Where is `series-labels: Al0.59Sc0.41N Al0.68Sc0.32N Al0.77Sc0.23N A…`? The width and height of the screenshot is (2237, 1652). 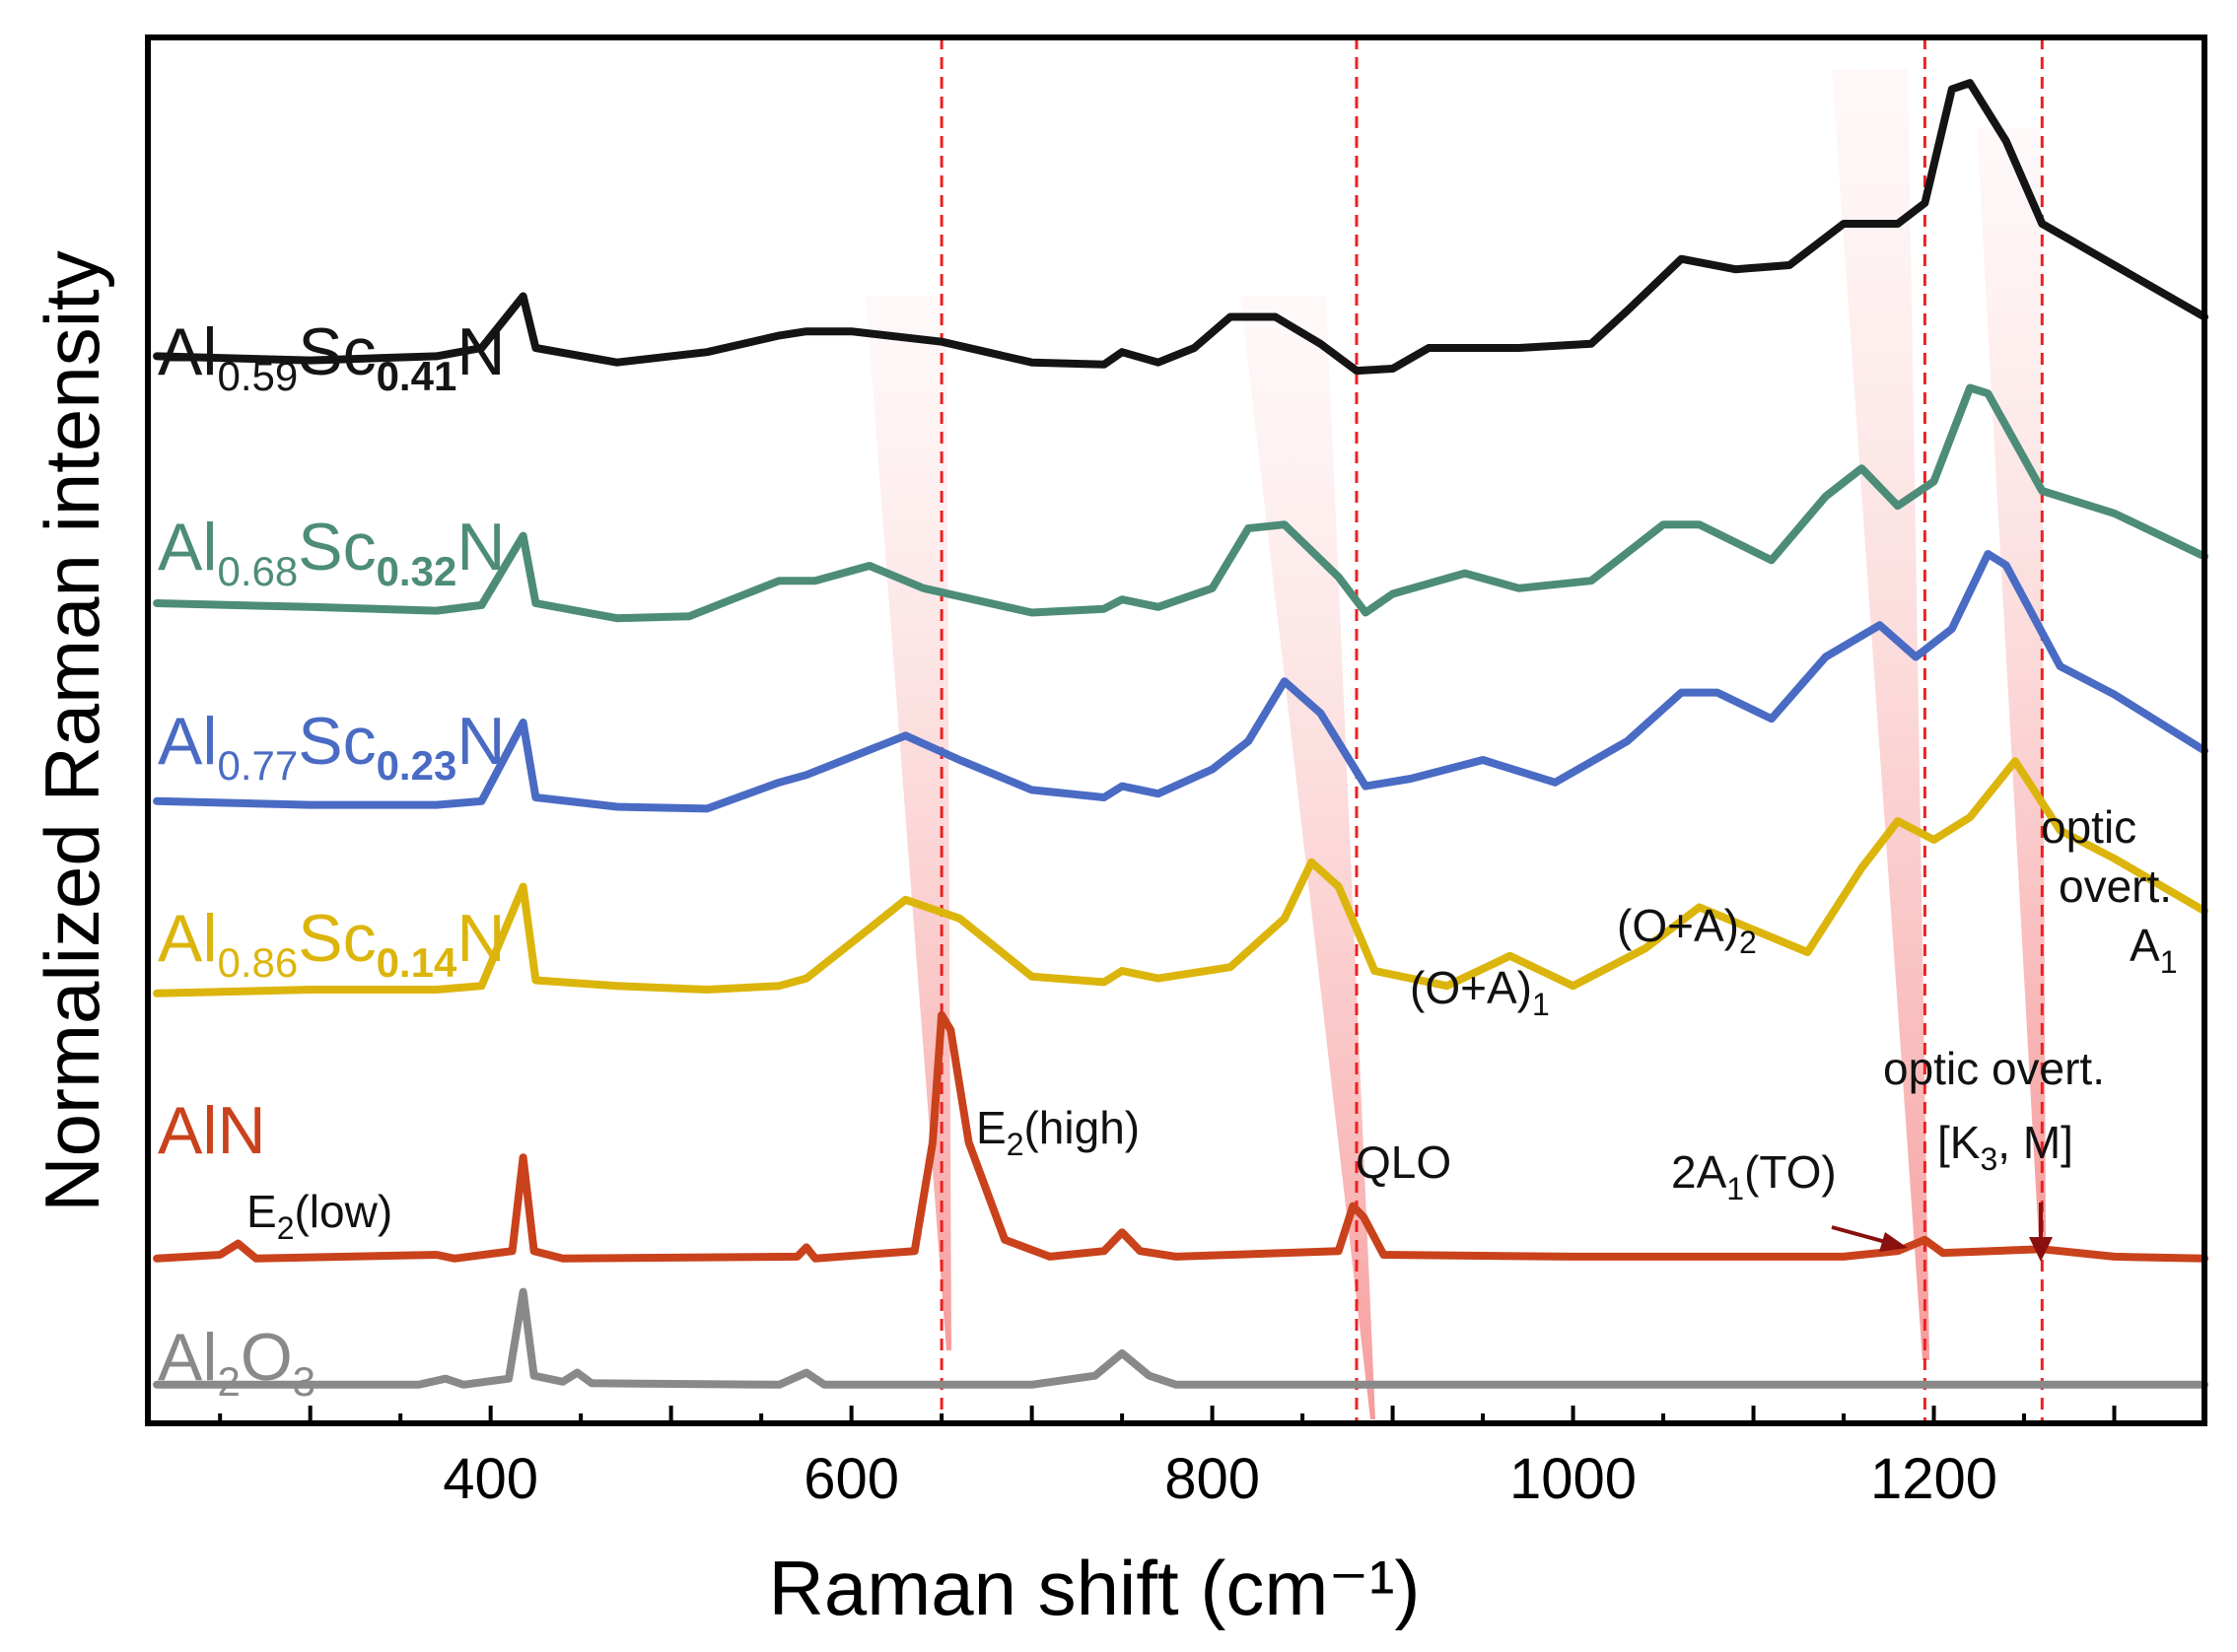
series-labels: Al0.59Sc0.41N Al0.68Sc0.32N Al0.77Sc0.23N A… is located at coordinates (331, 859).